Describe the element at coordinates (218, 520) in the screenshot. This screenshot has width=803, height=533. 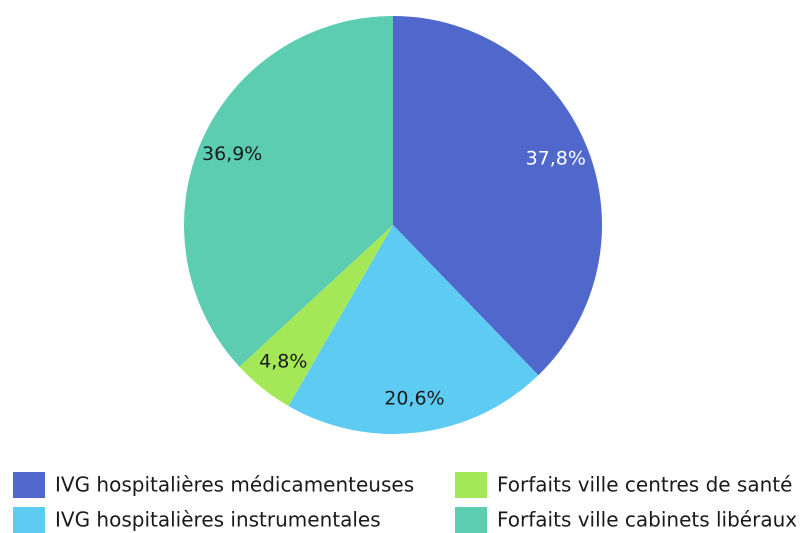
I see `legend-label: IVG hospitalières instrumentales` at that location.